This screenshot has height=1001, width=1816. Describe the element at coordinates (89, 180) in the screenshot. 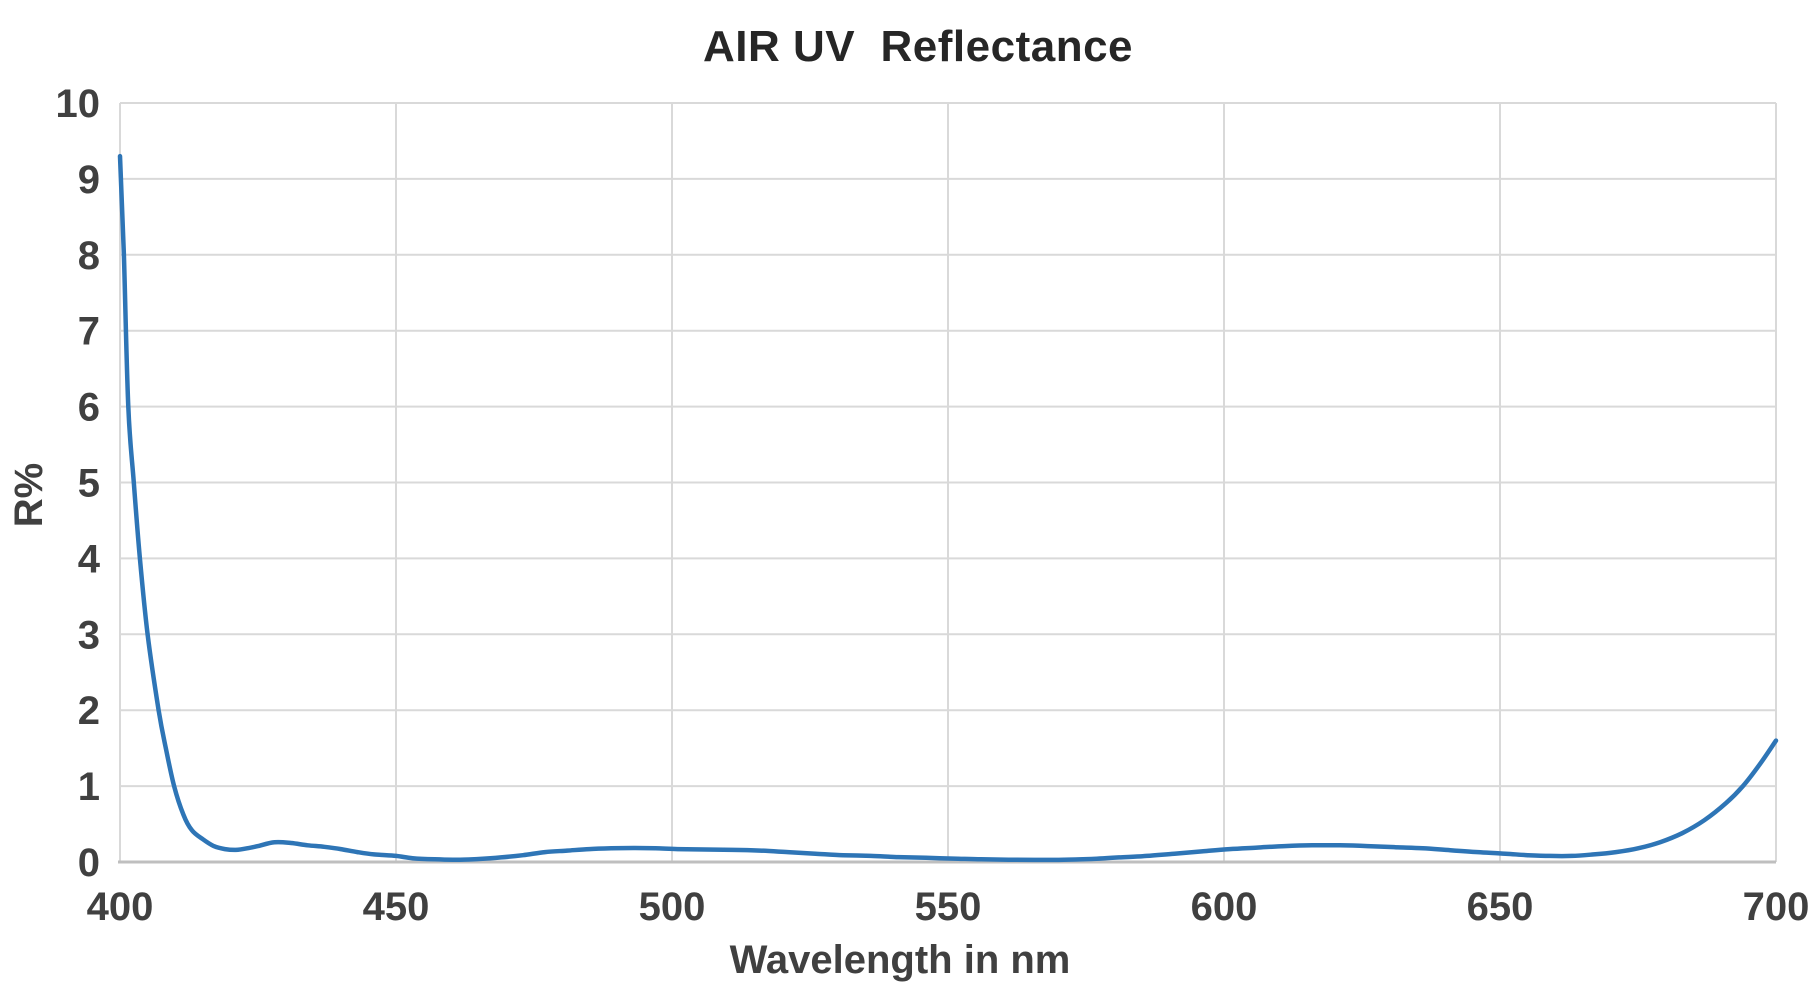

I see `y-tick-label: 9` at that location.